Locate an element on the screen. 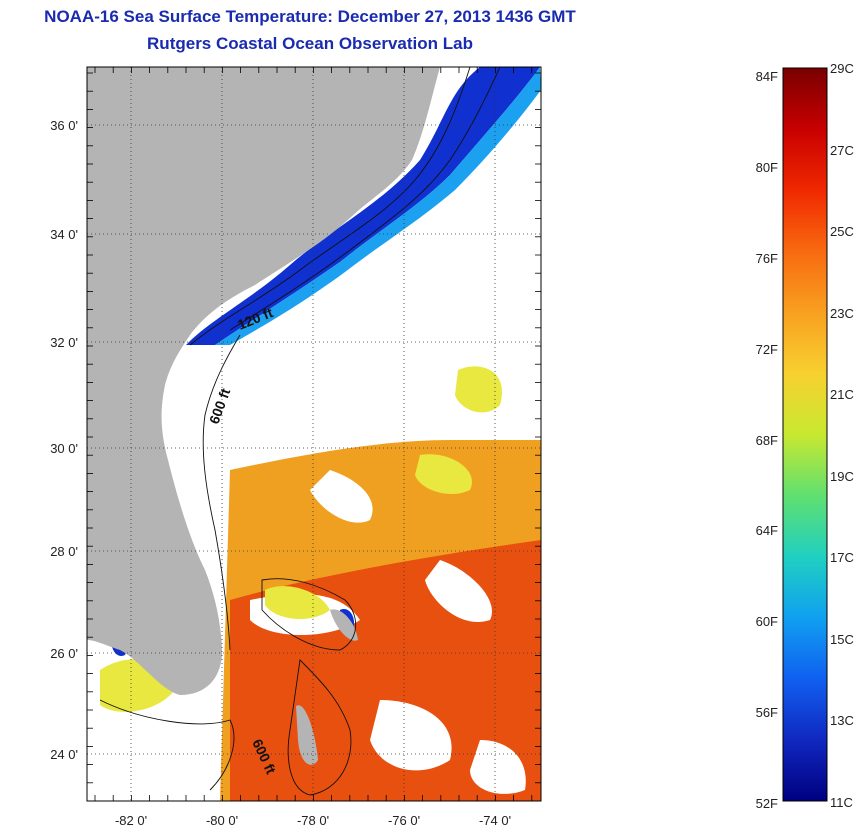  c-tick-label: 29C is located at coordinates (842, 68).